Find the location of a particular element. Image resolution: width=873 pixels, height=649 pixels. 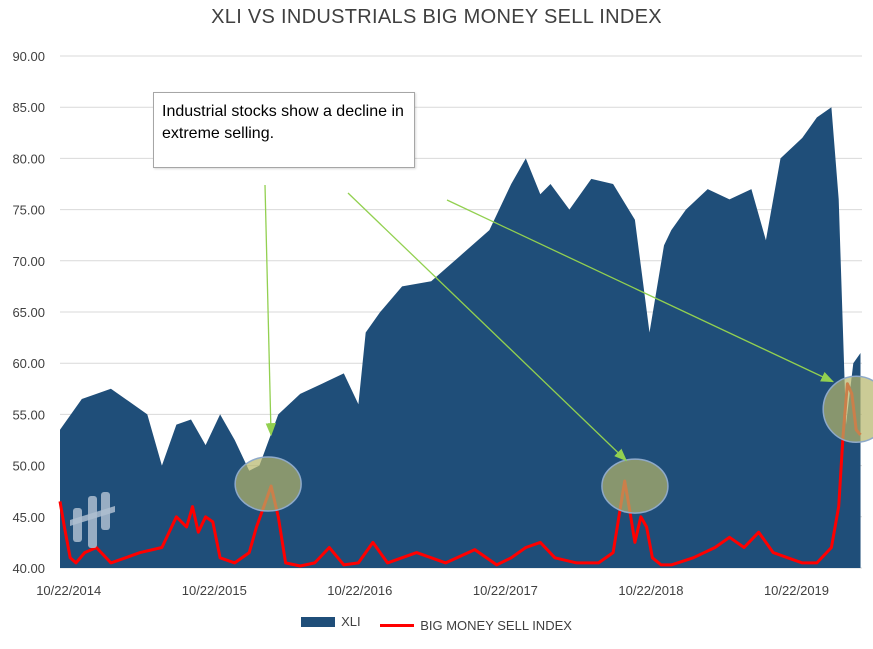

legend-swatch-xli is located at coordinates (318, 621).